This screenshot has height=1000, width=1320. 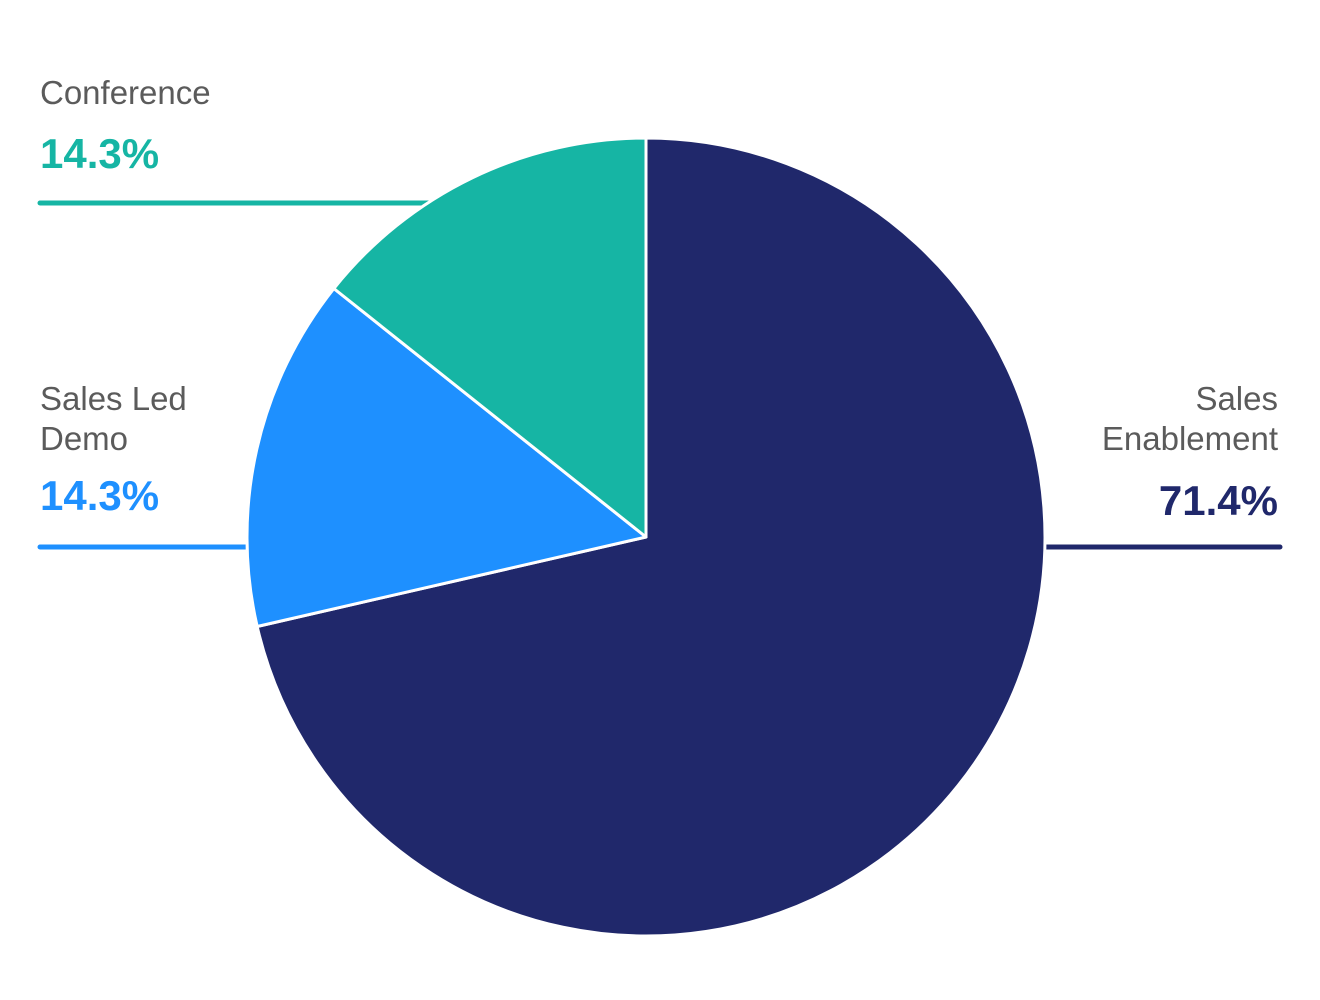 What do you see at coordinates (1236, 398) in the screenshot?
I see `slice-label-line: Sales` at bounding box center [1236, 398].